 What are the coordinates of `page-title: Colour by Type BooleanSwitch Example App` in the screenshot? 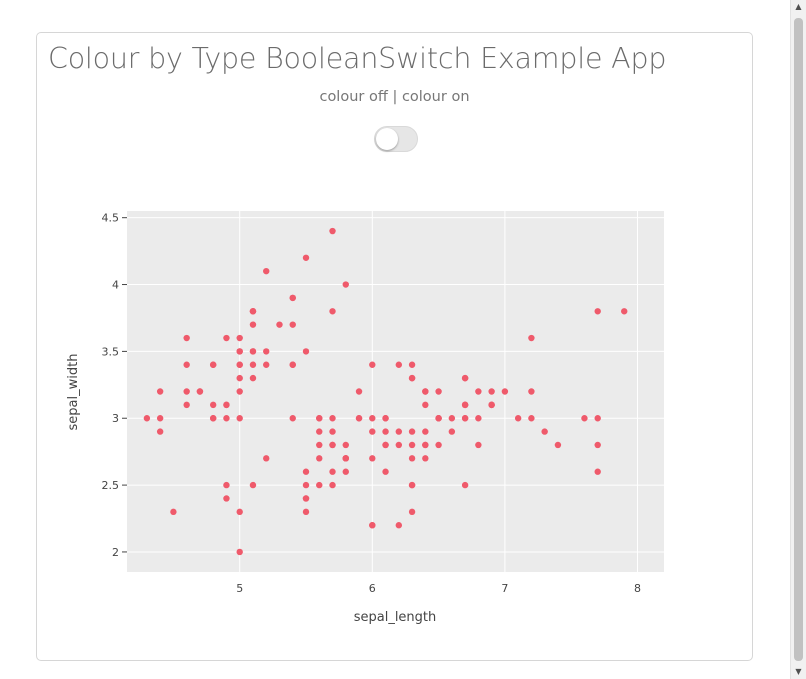 It's located at (357, 58).